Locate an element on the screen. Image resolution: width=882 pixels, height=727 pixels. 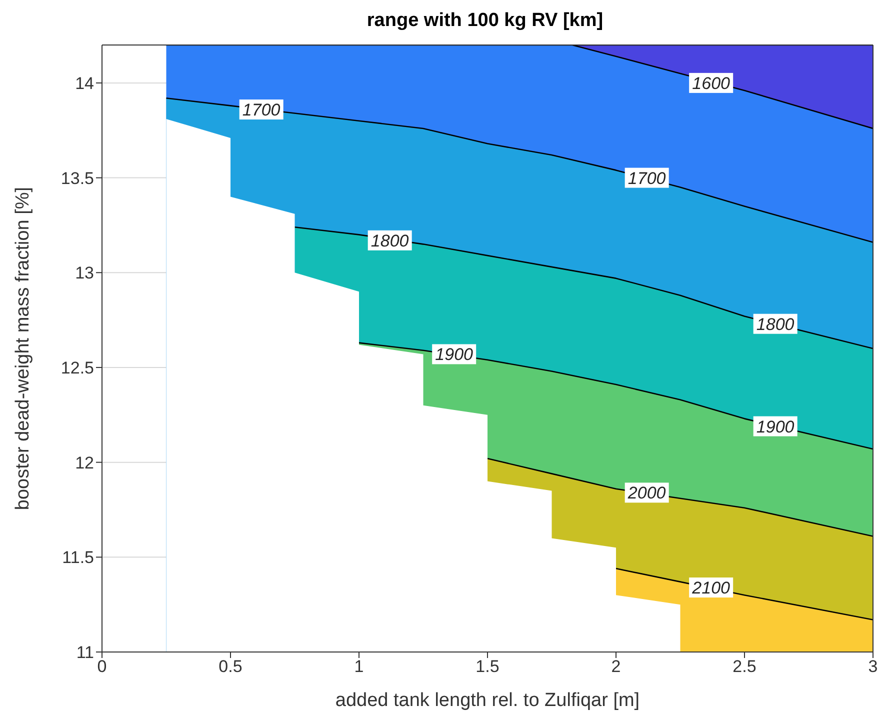
x-tick-label: 3 is located at coordinates (873, 666).